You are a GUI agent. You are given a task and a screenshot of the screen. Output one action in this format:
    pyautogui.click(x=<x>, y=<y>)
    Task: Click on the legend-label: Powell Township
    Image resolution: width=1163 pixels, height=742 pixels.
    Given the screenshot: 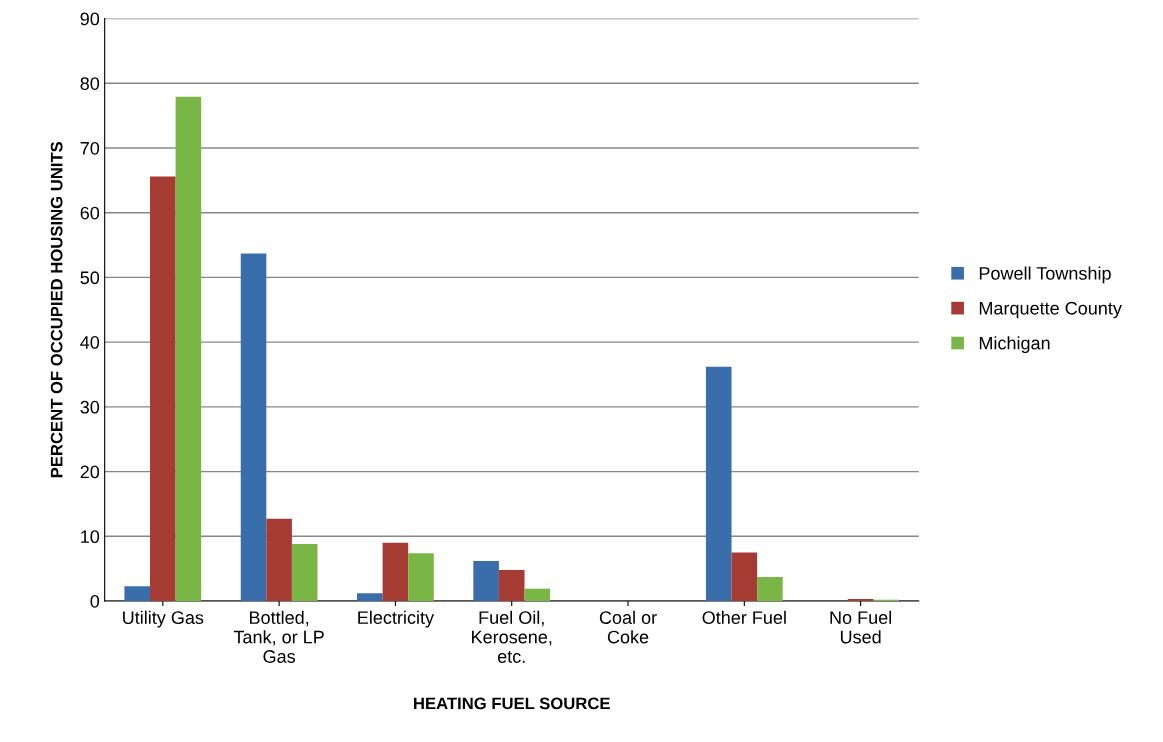 What is the action you would take?
    pyautogui.click(x=1045, y=275)
    